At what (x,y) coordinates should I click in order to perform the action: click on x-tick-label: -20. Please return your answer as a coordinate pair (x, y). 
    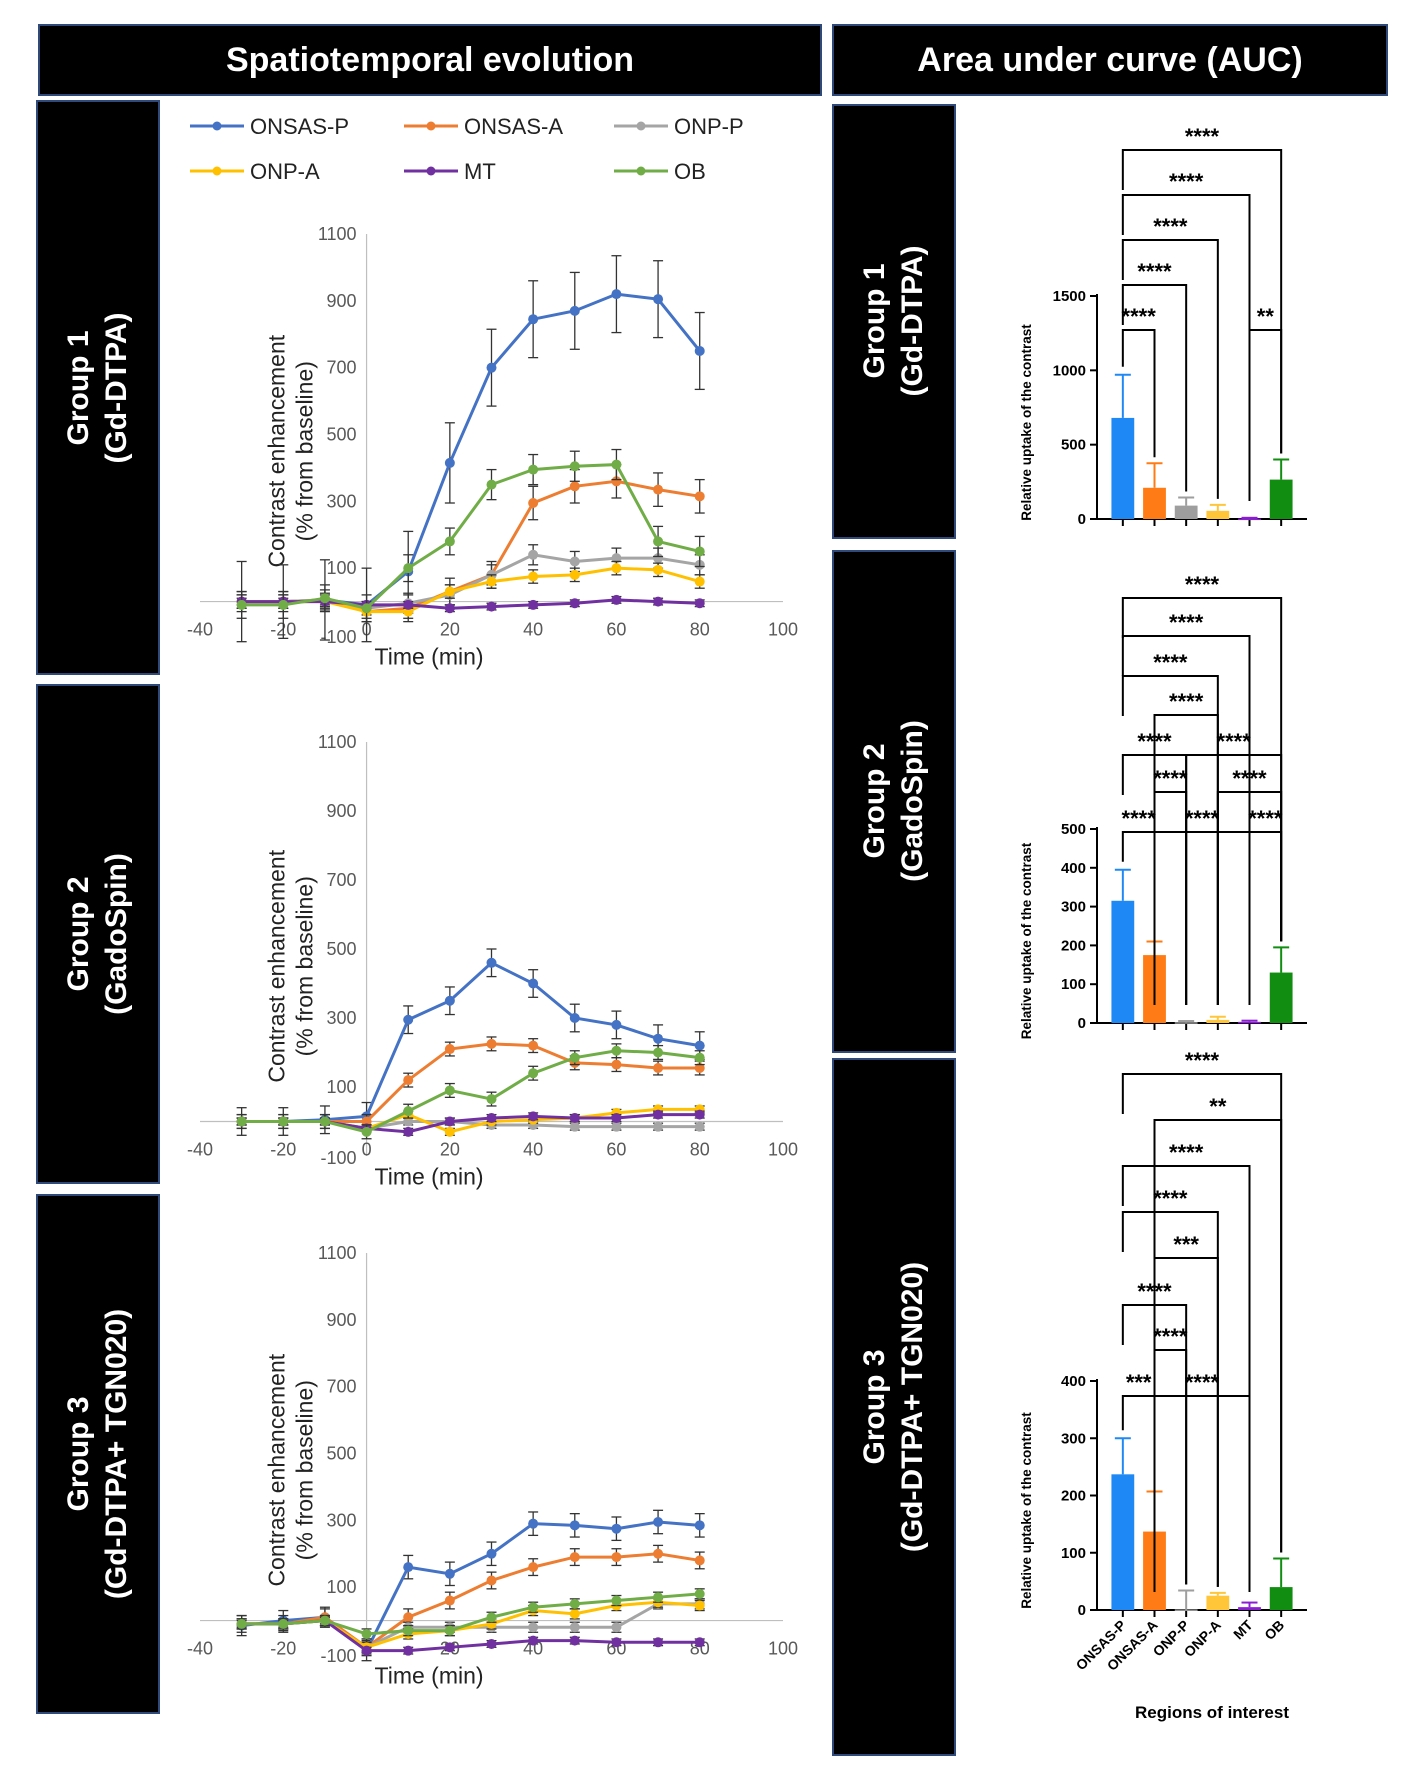
    Looking at the image, I should click on (283, 1150).